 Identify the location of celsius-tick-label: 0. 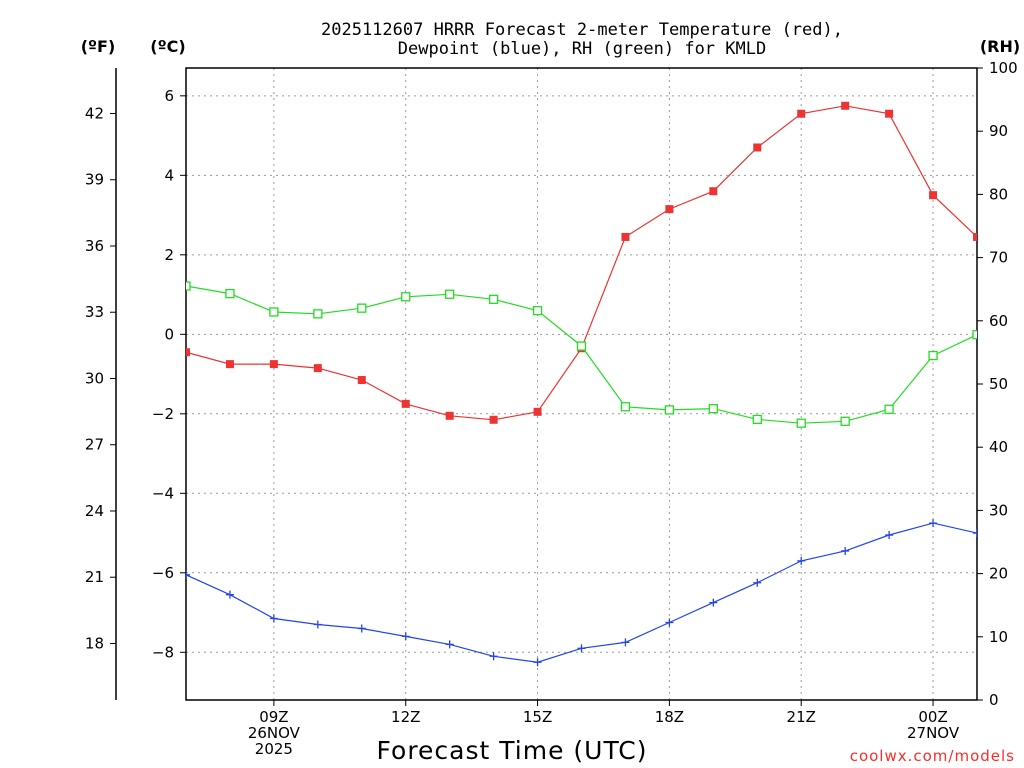
(169, 334).